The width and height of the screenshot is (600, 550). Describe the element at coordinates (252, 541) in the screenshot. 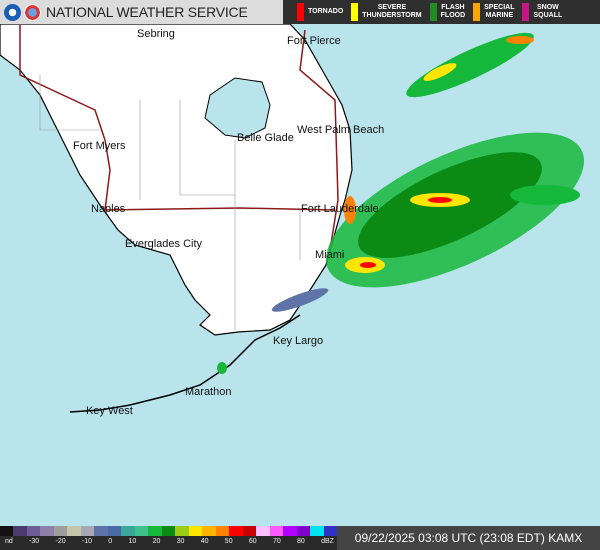

I see `scale-tick: 60` at that location.